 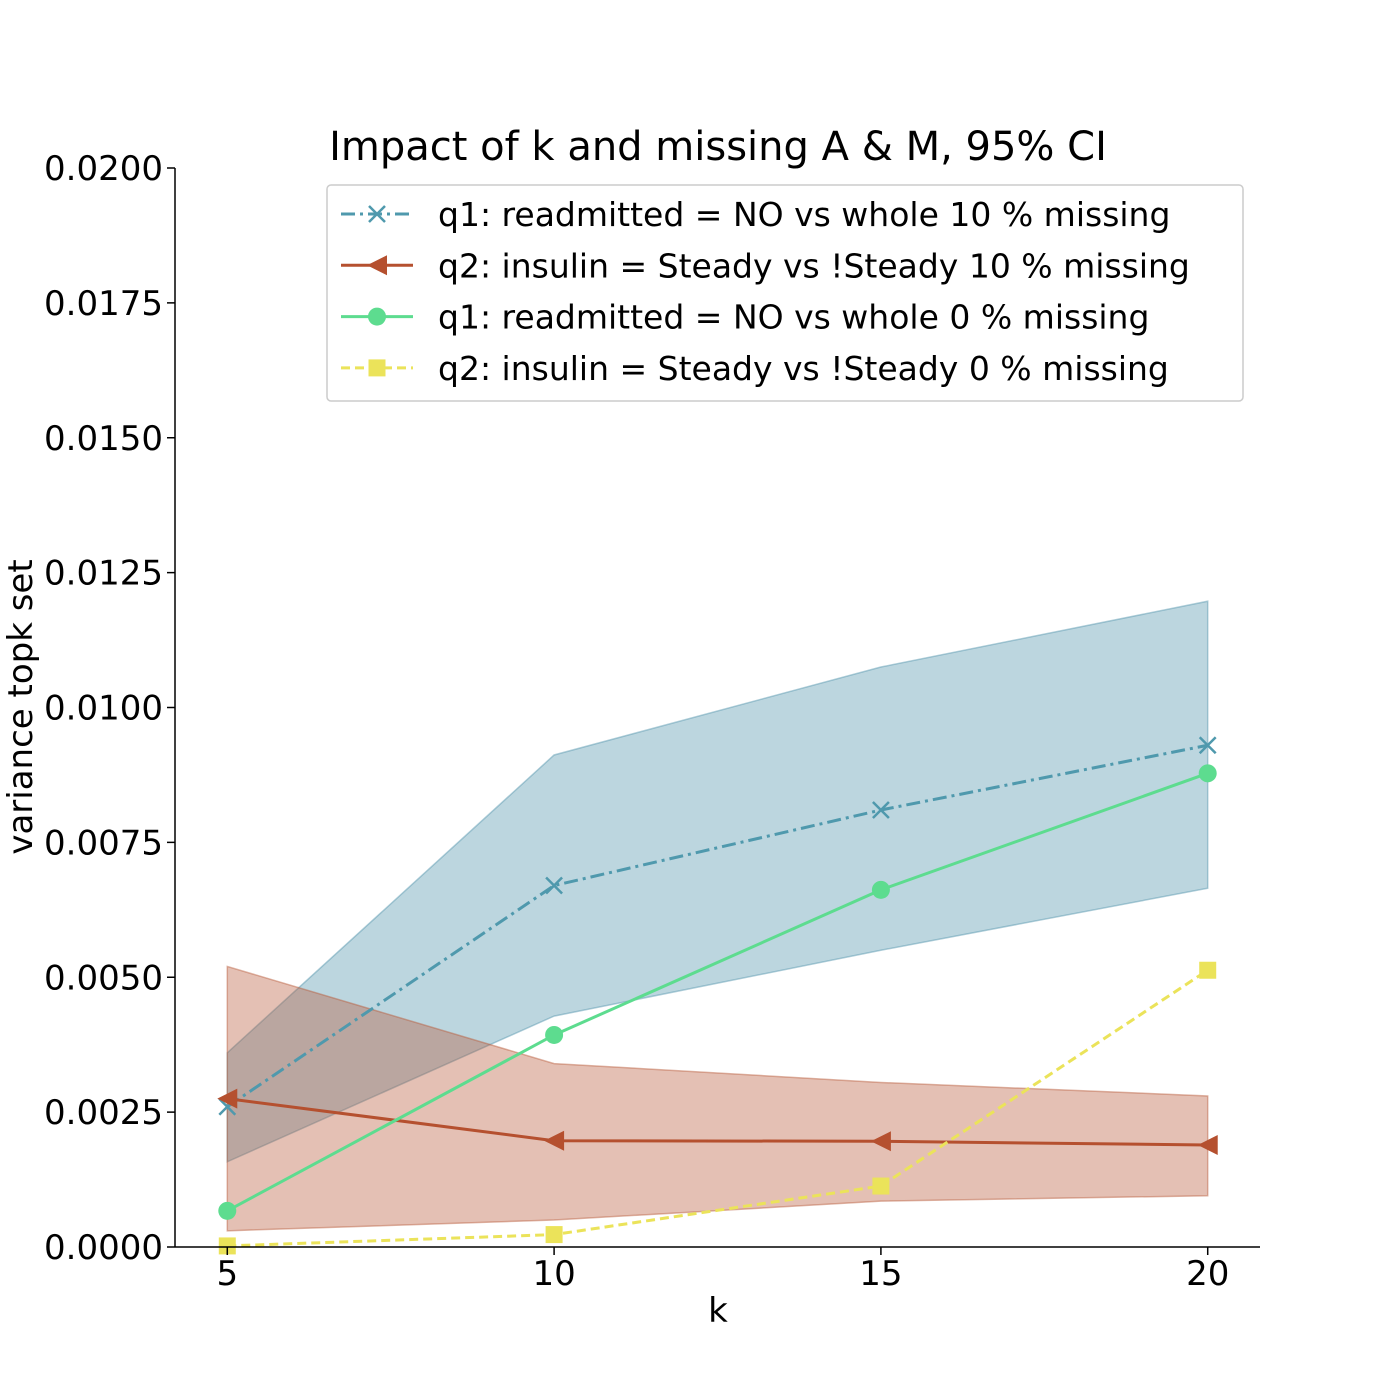 I want to click on legend-label: q1: readmitted = NO vs whole 0 % missing, so click(x=793, y=317).